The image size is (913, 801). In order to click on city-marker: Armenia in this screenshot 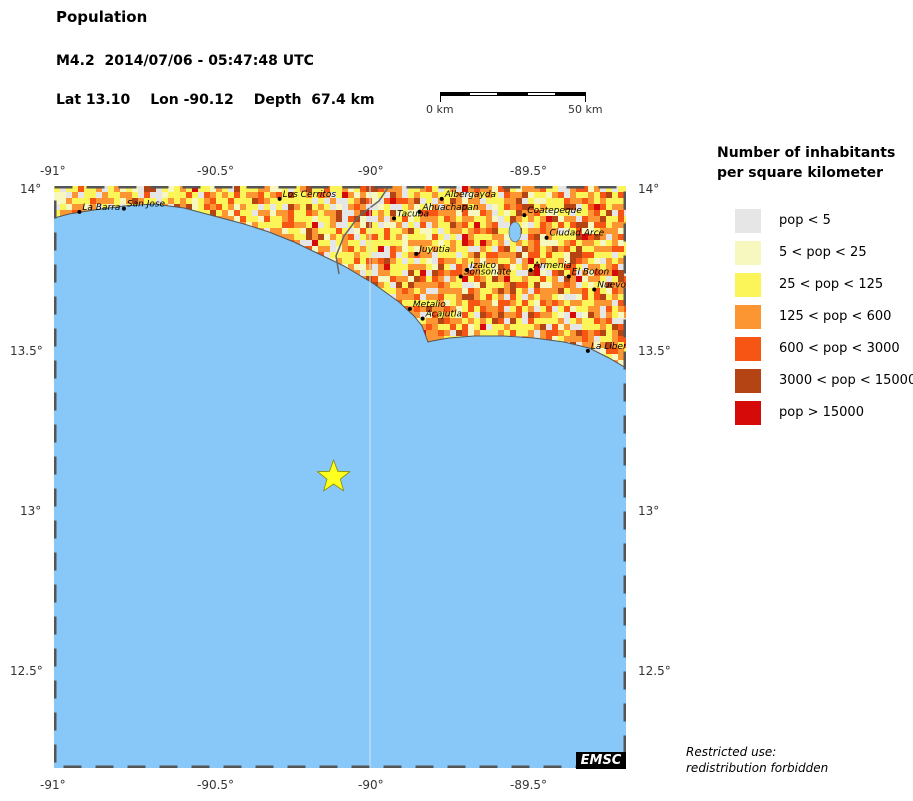, I will do `click(550, 267)`.